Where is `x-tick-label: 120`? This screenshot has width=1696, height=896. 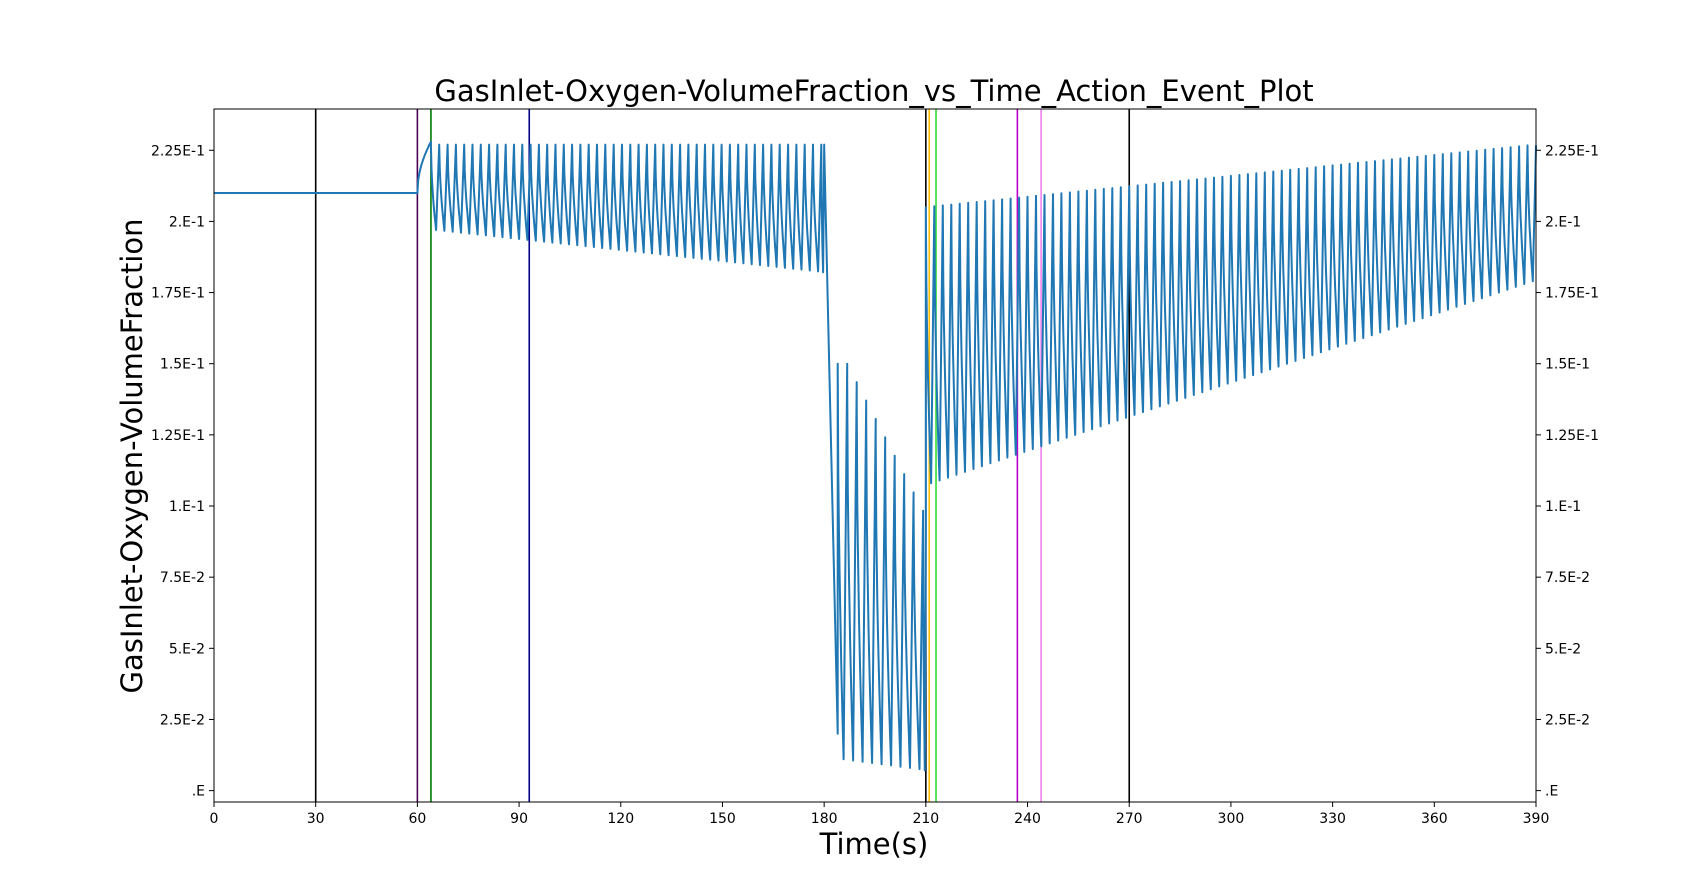 x-tick-label: 120 is located at coordinates (620, 819).